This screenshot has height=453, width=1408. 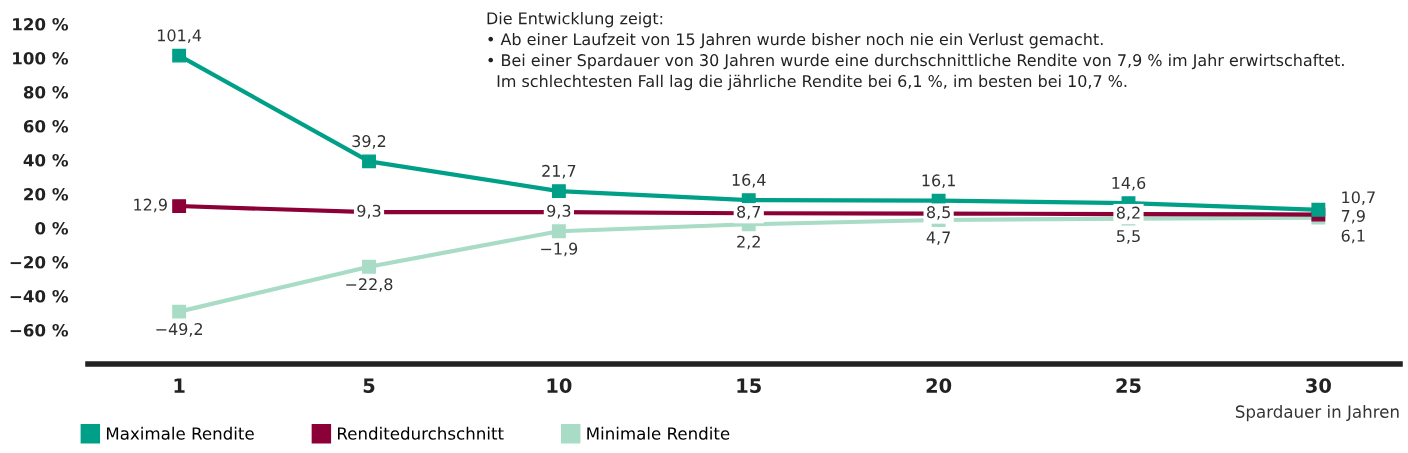 I want to click on data-label: −22,8, so click(x=369, y=285).